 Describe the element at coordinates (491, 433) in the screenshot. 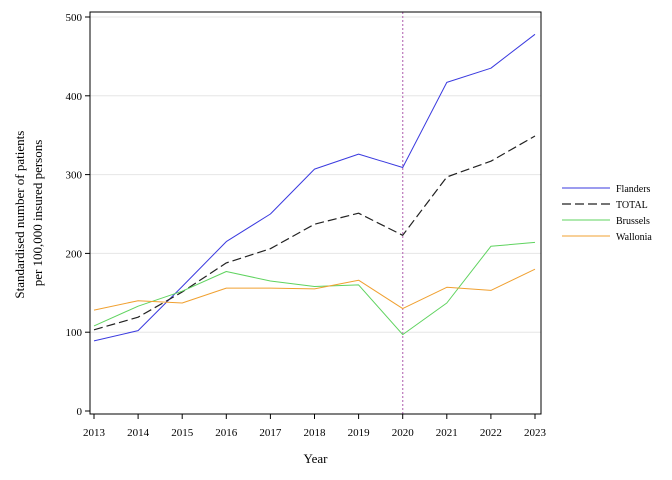

I see `x-tick-label: 2022` at that location.